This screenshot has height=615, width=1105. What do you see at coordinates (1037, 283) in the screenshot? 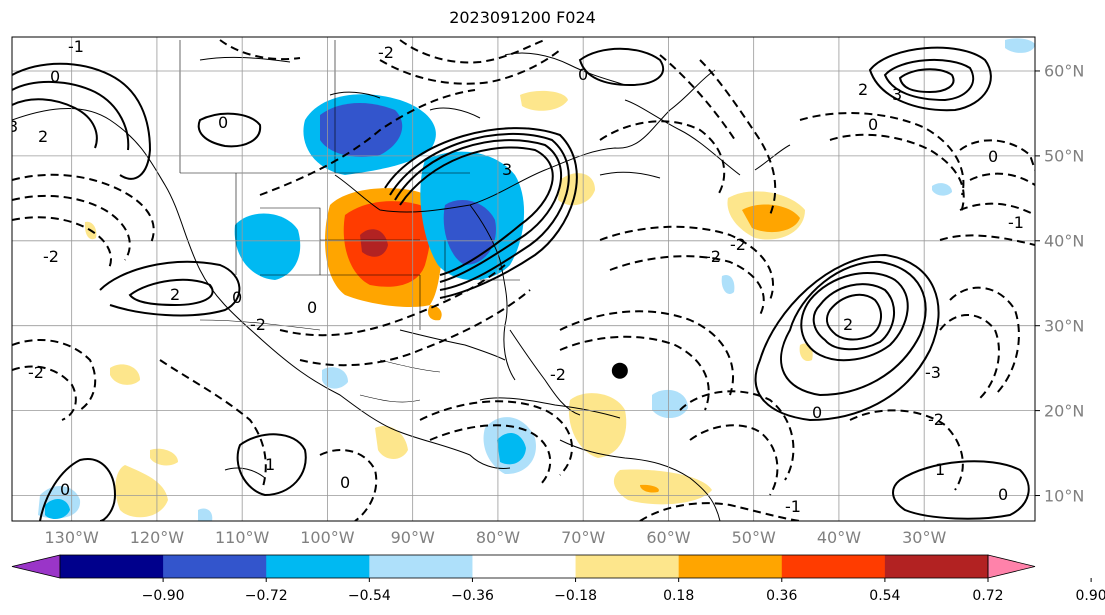
I see `axis-ticks` at bounding box center [1037, 283].